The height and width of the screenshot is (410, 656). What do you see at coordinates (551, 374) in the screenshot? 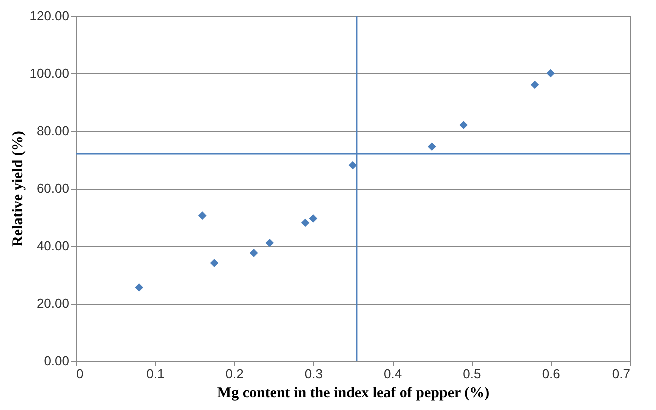
I see `x-tick-label: 0.6` at bounding box center [551, 374].